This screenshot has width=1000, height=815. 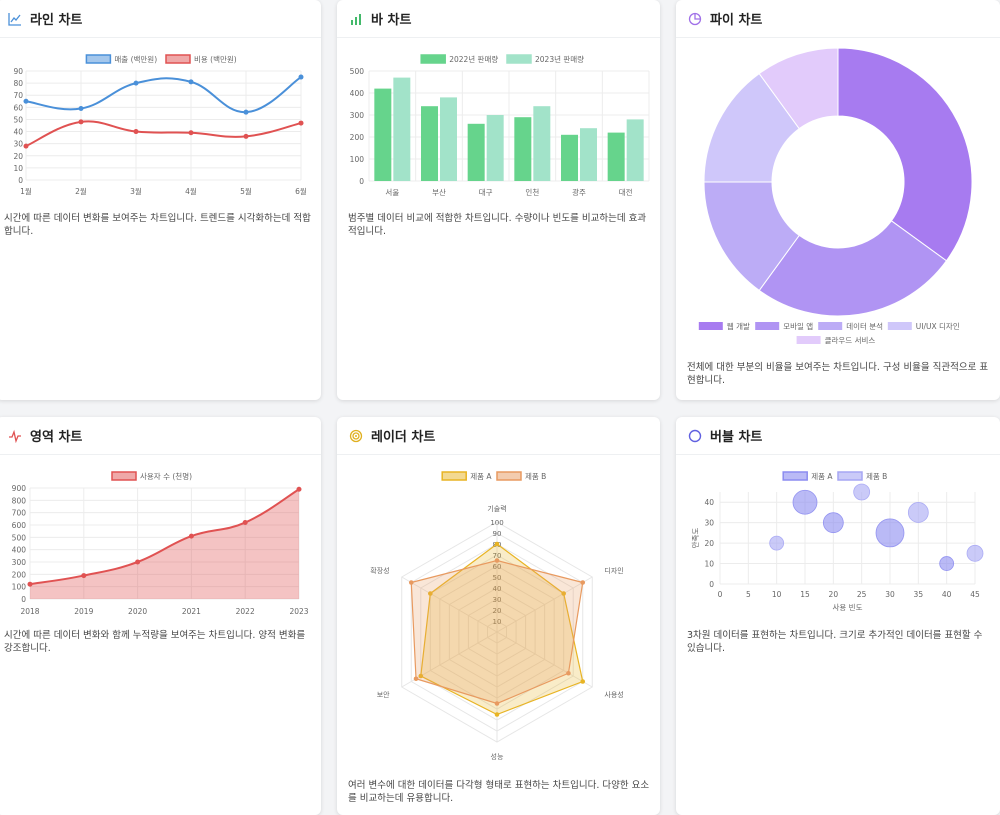 I want to click on legend-label: 데이터 분석, so click(x=864, y=326).